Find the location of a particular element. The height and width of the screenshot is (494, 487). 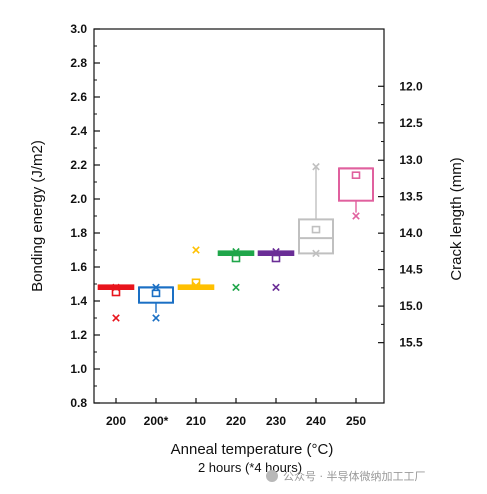

x-axis-title: Anneal temperature (°C) is located at coordinates (252, 449).